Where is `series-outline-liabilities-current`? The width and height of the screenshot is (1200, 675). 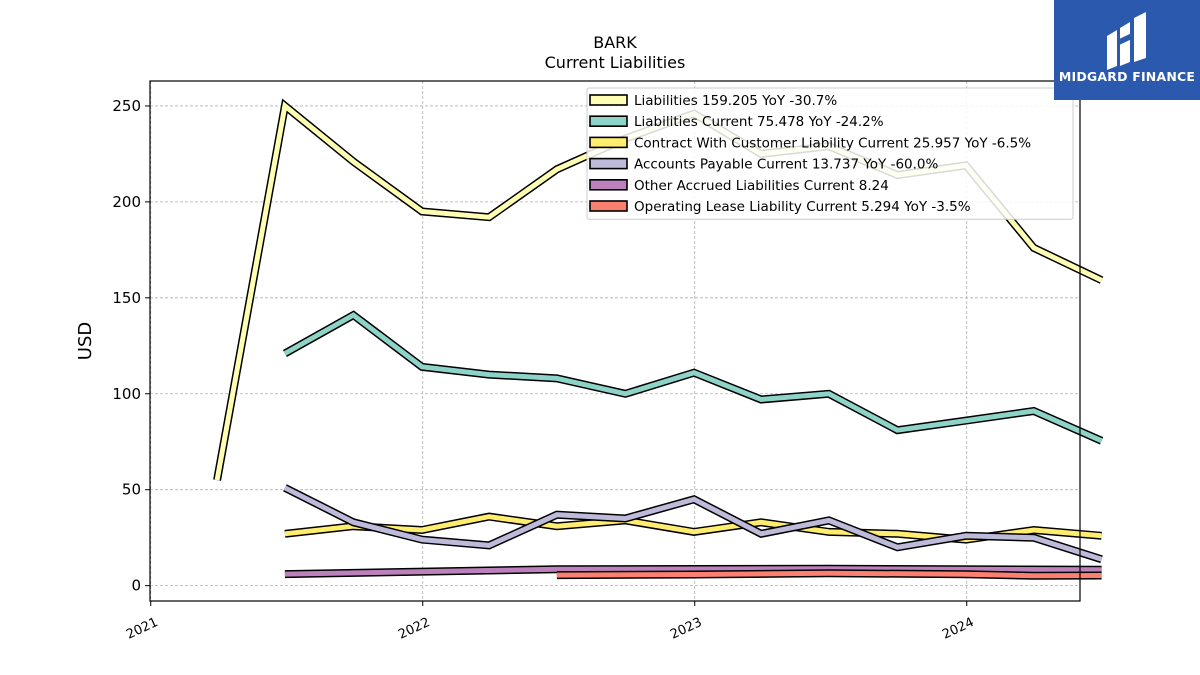
series-outline-liabilities-current is located at coordinates (693, 377).